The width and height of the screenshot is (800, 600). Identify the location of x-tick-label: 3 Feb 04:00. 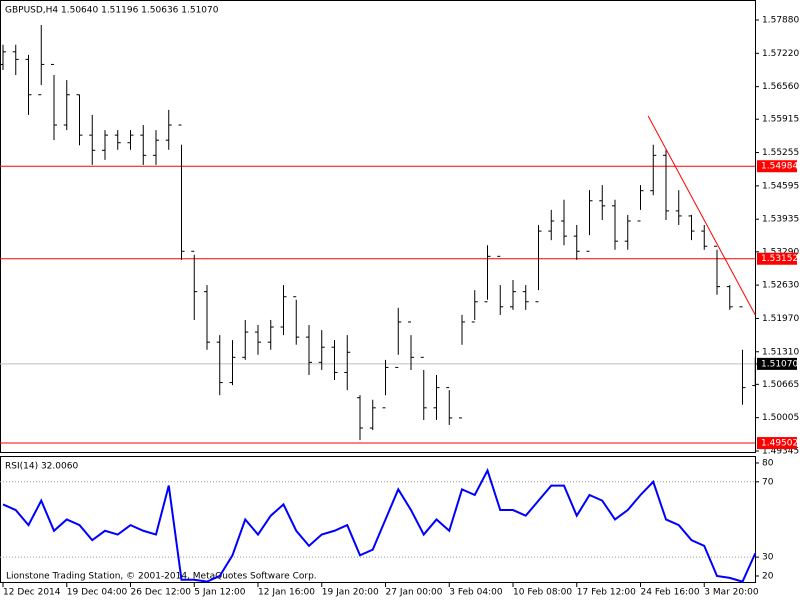
(476, 593).